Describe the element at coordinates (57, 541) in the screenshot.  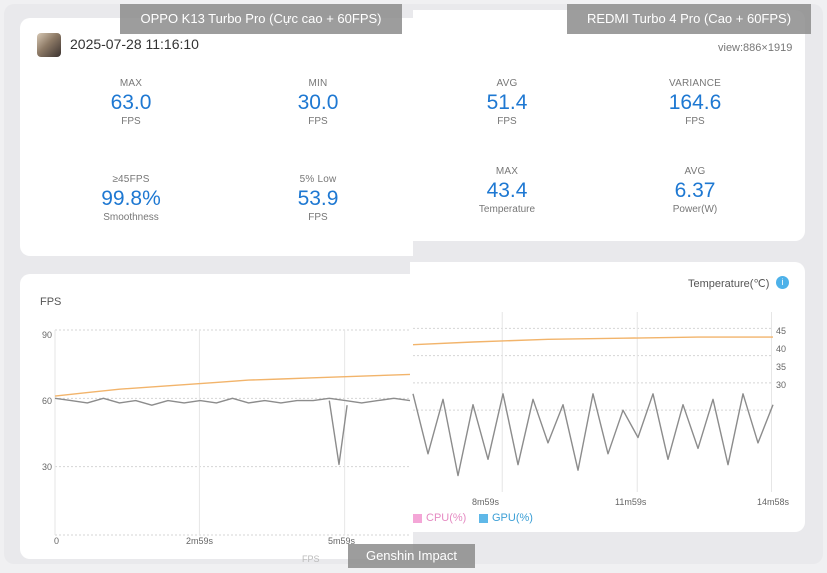
I see `x-tick-label: 0` at that location.